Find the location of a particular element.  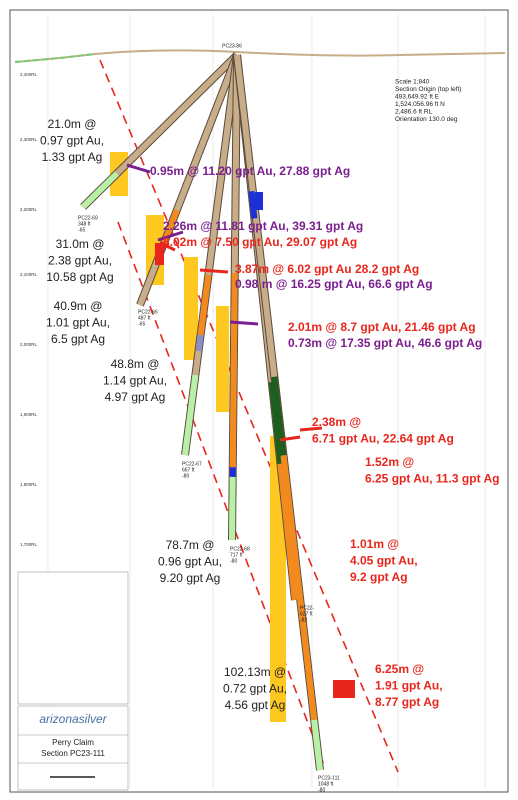

elevation-label: 2,400RL is located at coordinates (29, 74).